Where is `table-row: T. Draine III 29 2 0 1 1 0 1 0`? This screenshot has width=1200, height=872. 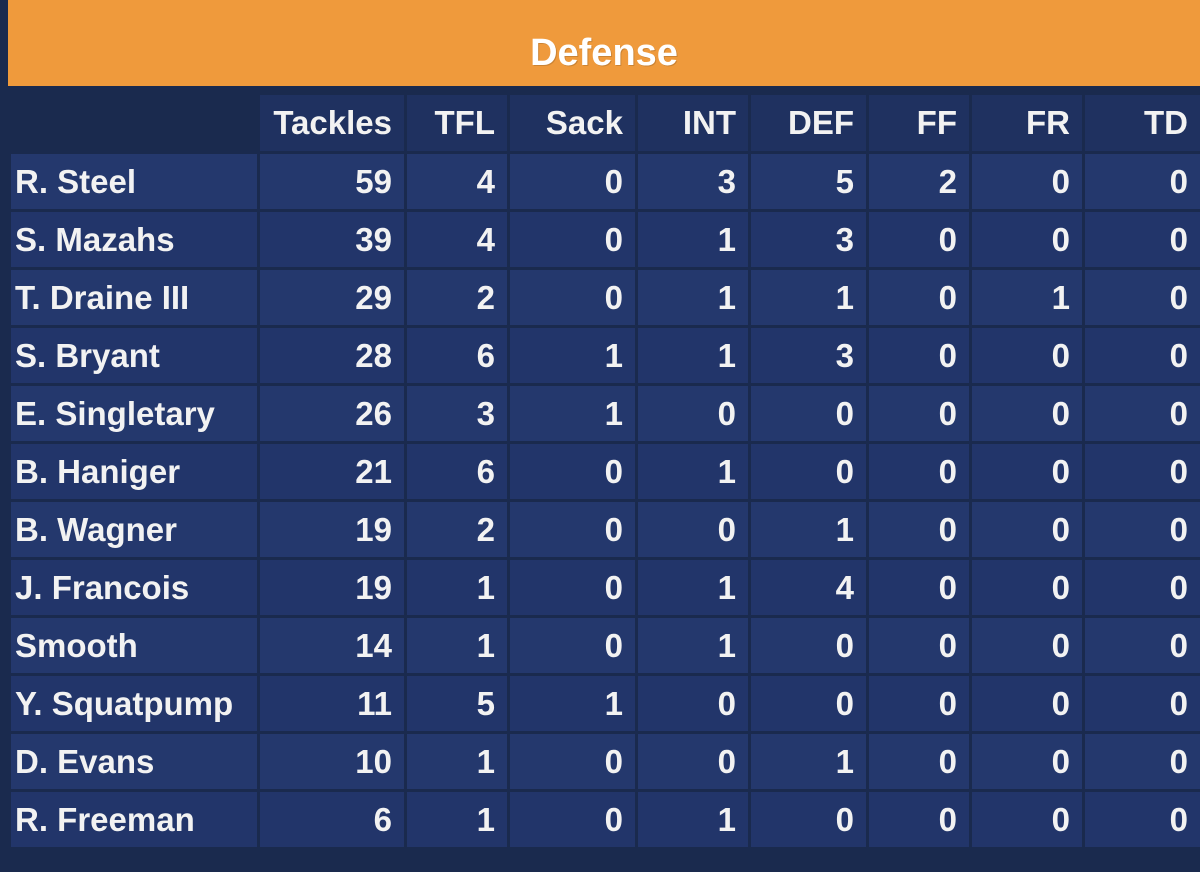 table-row: T. Draine III 29 2 0 1 1 0 1 0 is located at coordinates (605, 297).